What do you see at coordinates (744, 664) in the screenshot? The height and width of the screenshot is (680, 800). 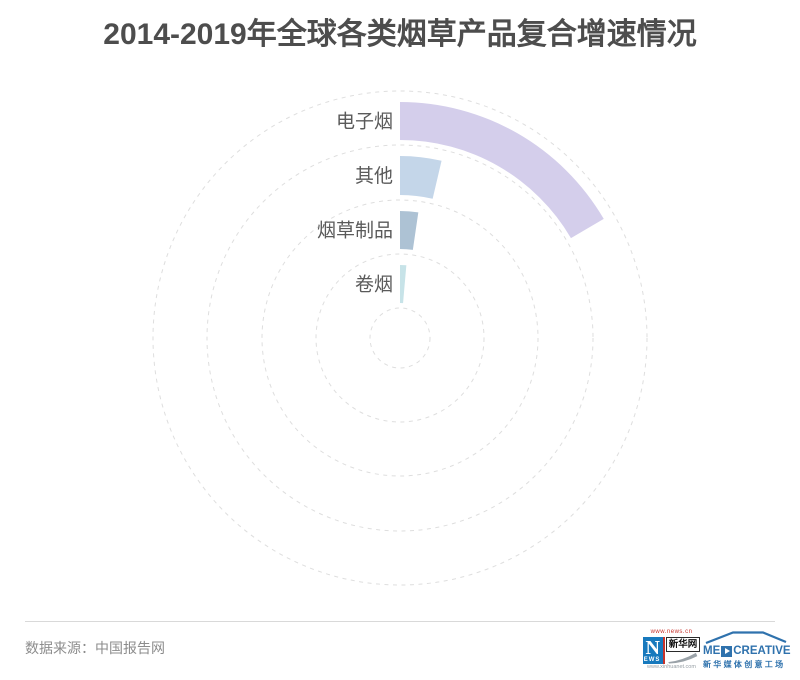 I see `mediacreative-subtitle: 新华媒体创意工场` at bounding box center [744, 664].